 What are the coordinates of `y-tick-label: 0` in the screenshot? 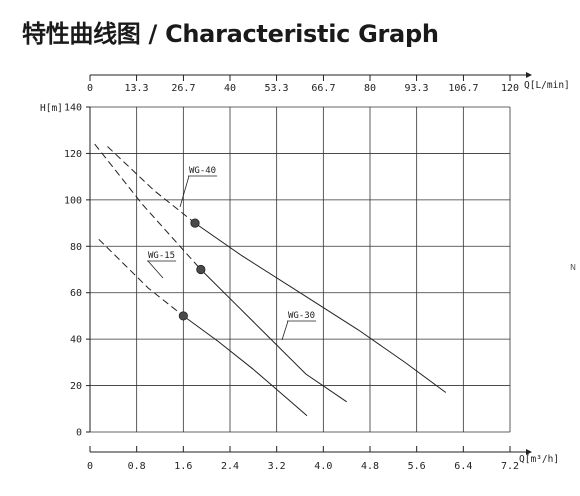 It's located at (79, 433).